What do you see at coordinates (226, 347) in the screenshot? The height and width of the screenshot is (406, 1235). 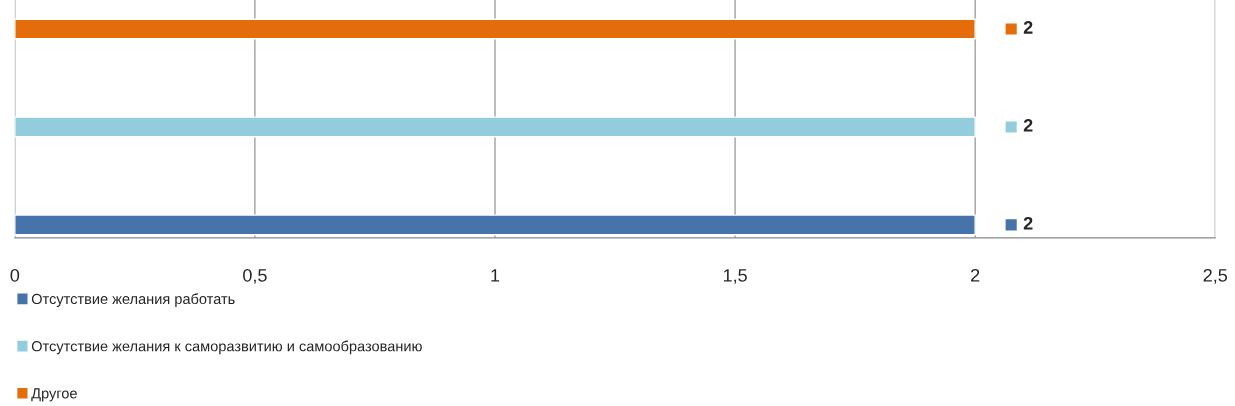 I see `legend-label: Отсутствие желания к саморазвитию и самообразованию` at bounding box center [226, 347].